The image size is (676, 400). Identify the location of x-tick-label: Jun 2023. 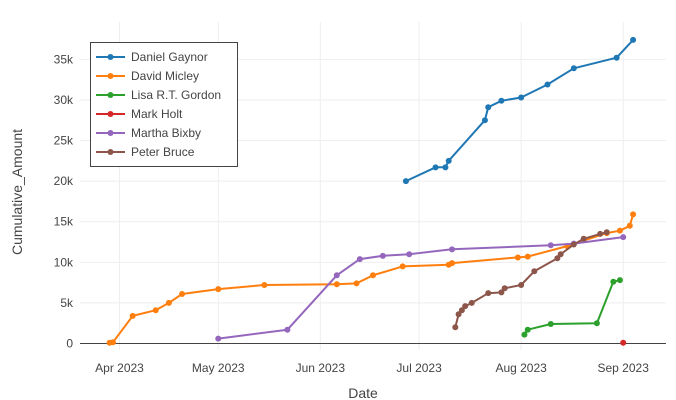
(321, 368).